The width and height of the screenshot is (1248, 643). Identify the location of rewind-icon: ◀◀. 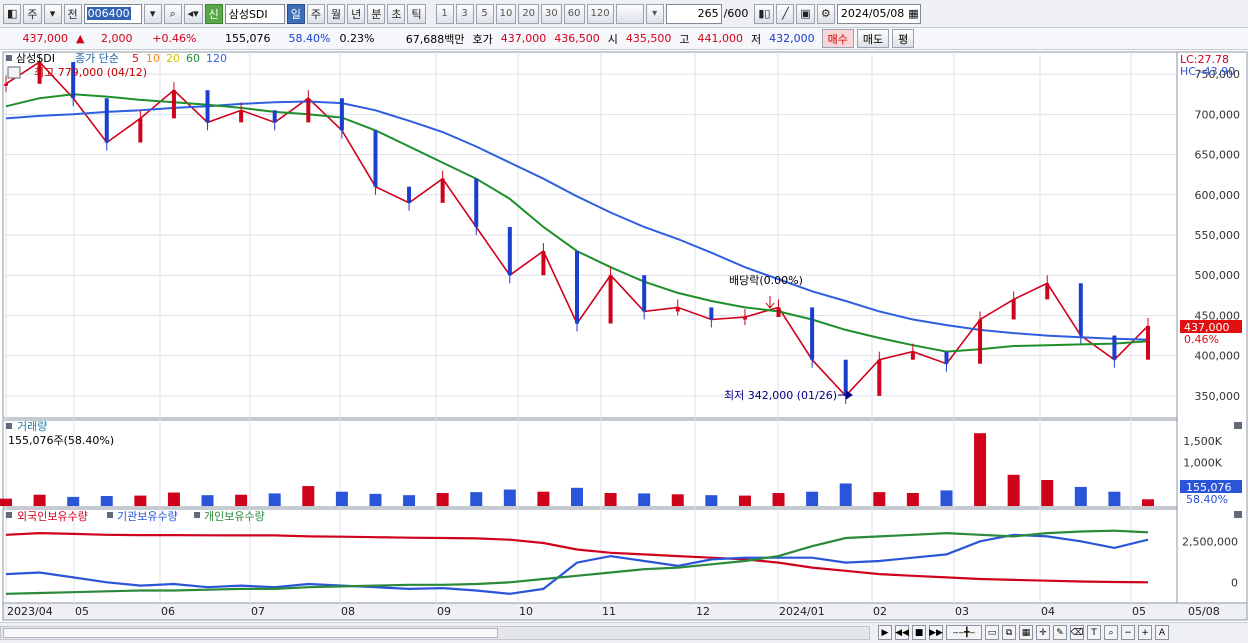
(902, 632).